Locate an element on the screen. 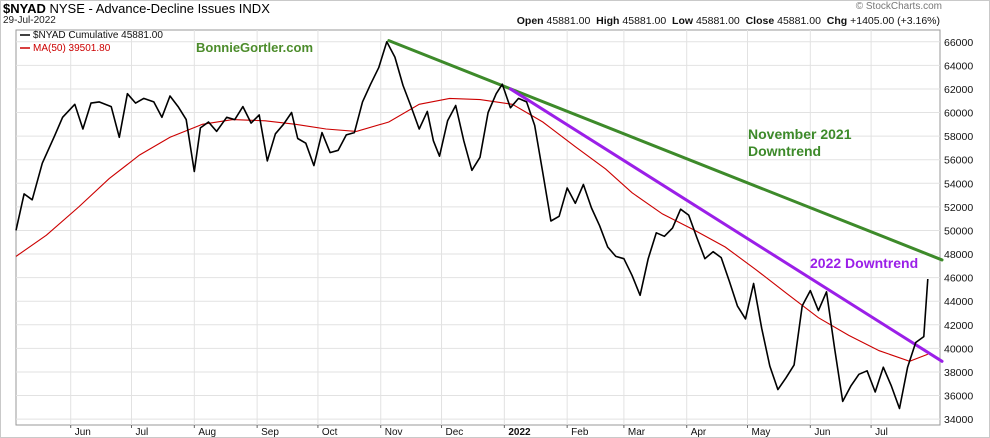 The width and height of the screenshot is (990, 438). x-tick-label: Oct is located at coordinates (330, 432).